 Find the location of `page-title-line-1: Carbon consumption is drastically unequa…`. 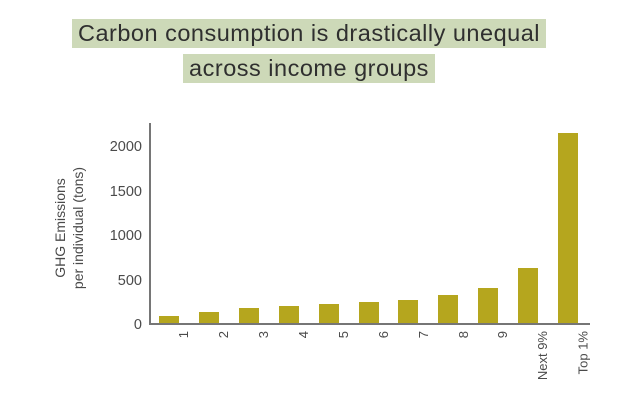

page-title-line-1: Carbon consumption is drastically unequa… is located at coordinates (309, 33).